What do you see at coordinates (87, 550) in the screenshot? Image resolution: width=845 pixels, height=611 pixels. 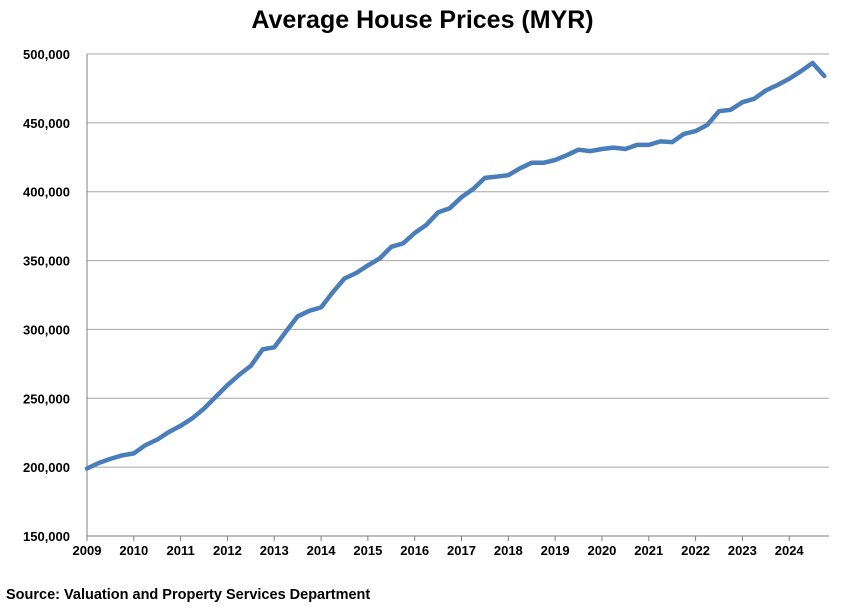 I see `x-tick-label: 2009` at bounding box center [87, 550].